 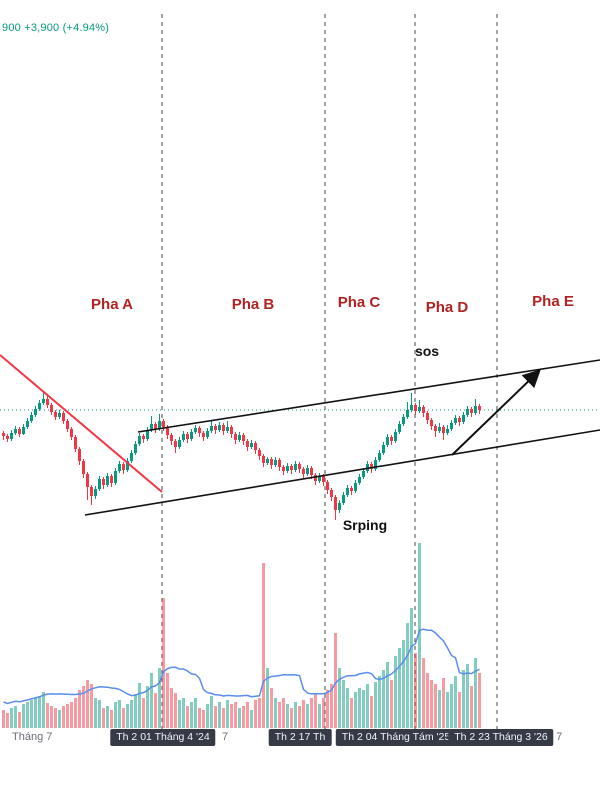 I want to click on phase-label-b: Pha B, so click(x=253, y=304).